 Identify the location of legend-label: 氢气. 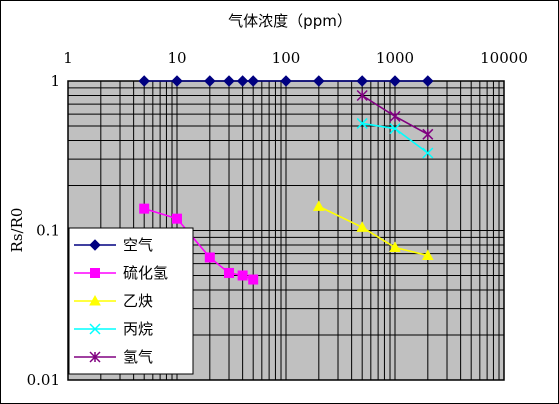
(138, 357).